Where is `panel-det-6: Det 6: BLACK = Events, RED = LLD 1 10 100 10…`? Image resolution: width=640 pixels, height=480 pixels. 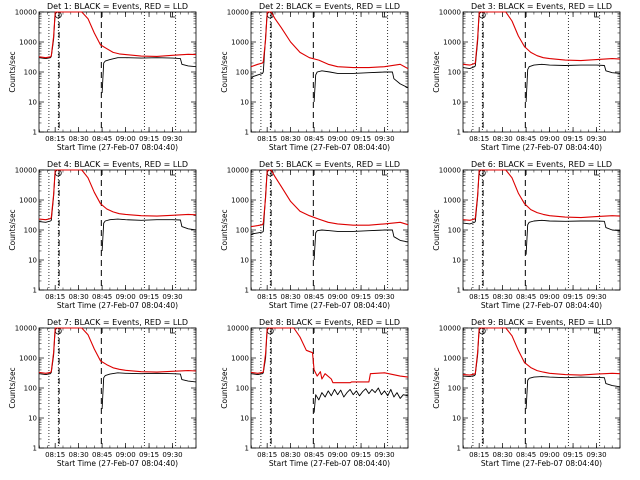
panel-det-6: Det 6: BLACK = Events, RED = LLD 1 10 100 10… is located at coordinates (526, 235).